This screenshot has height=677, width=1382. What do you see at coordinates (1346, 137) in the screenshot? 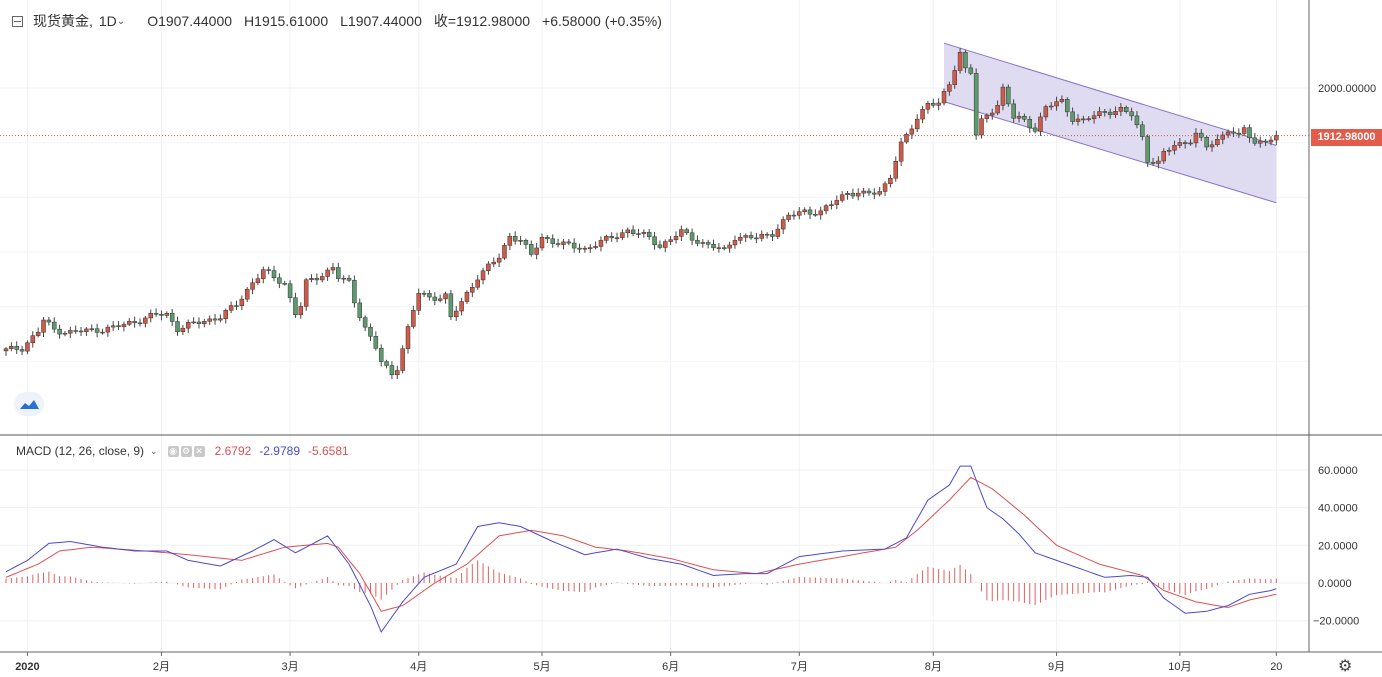
I see `last-price-label: 1912.98000` at bounding box center [1346, 137].